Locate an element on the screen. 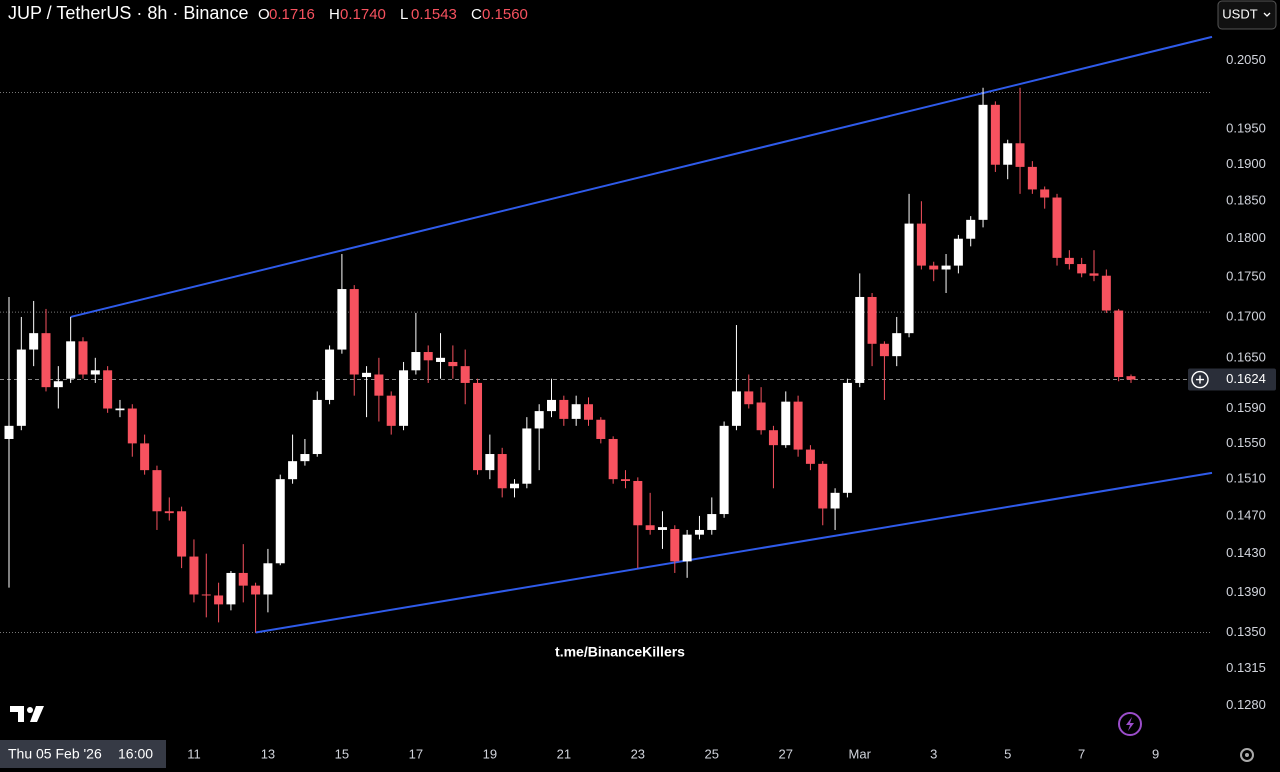  settings-button is located at coordinates (1247, 755).